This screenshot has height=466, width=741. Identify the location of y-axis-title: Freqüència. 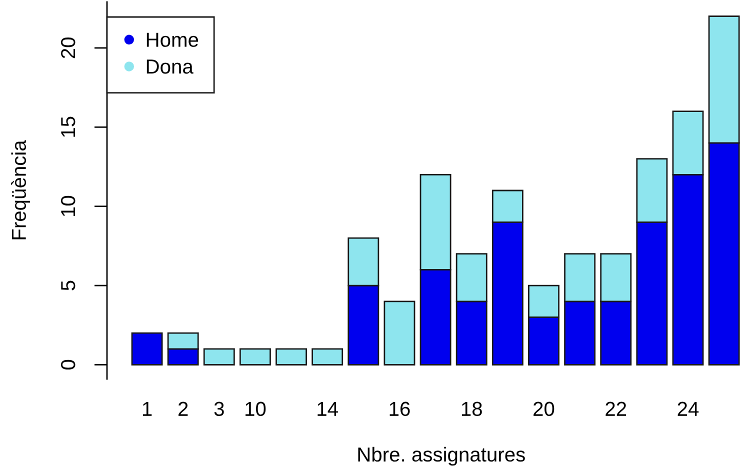
(20, 190).